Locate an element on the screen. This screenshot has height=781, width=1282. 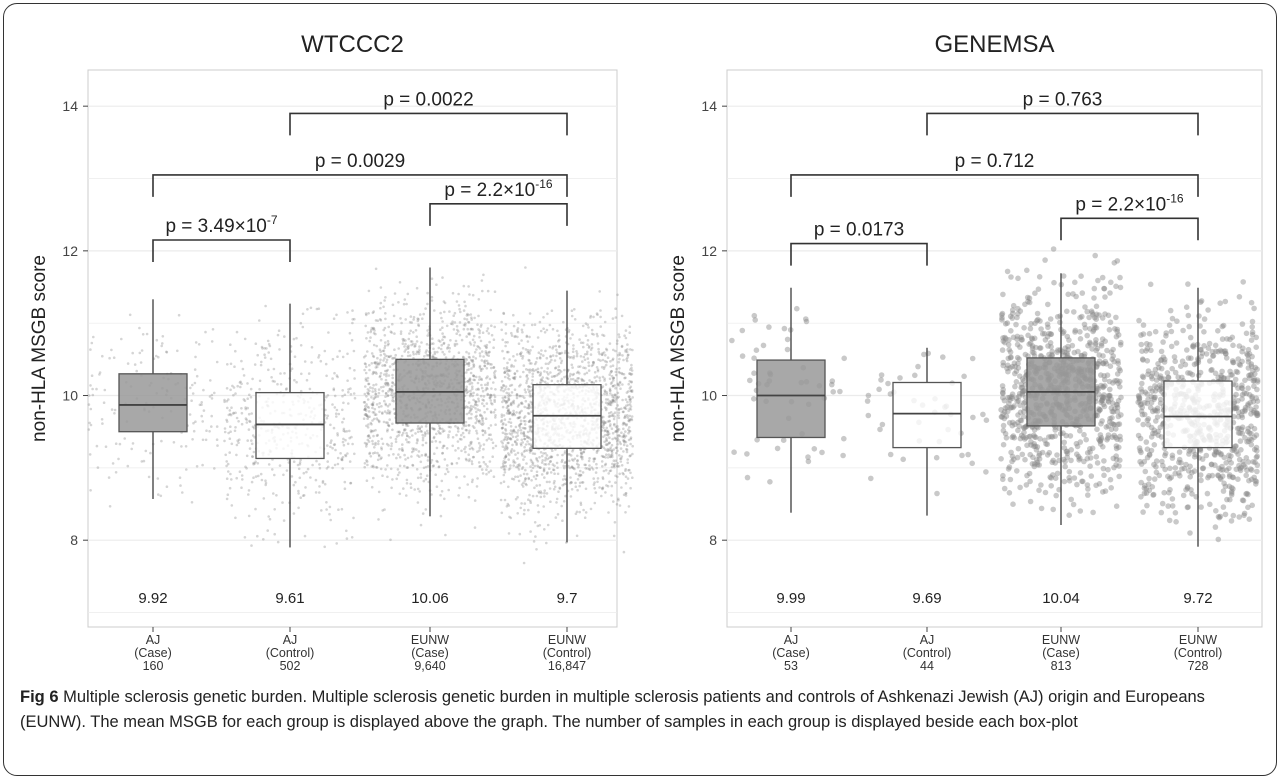
x-tick-label-name: EUNW is located at coordinates (1061, 640).